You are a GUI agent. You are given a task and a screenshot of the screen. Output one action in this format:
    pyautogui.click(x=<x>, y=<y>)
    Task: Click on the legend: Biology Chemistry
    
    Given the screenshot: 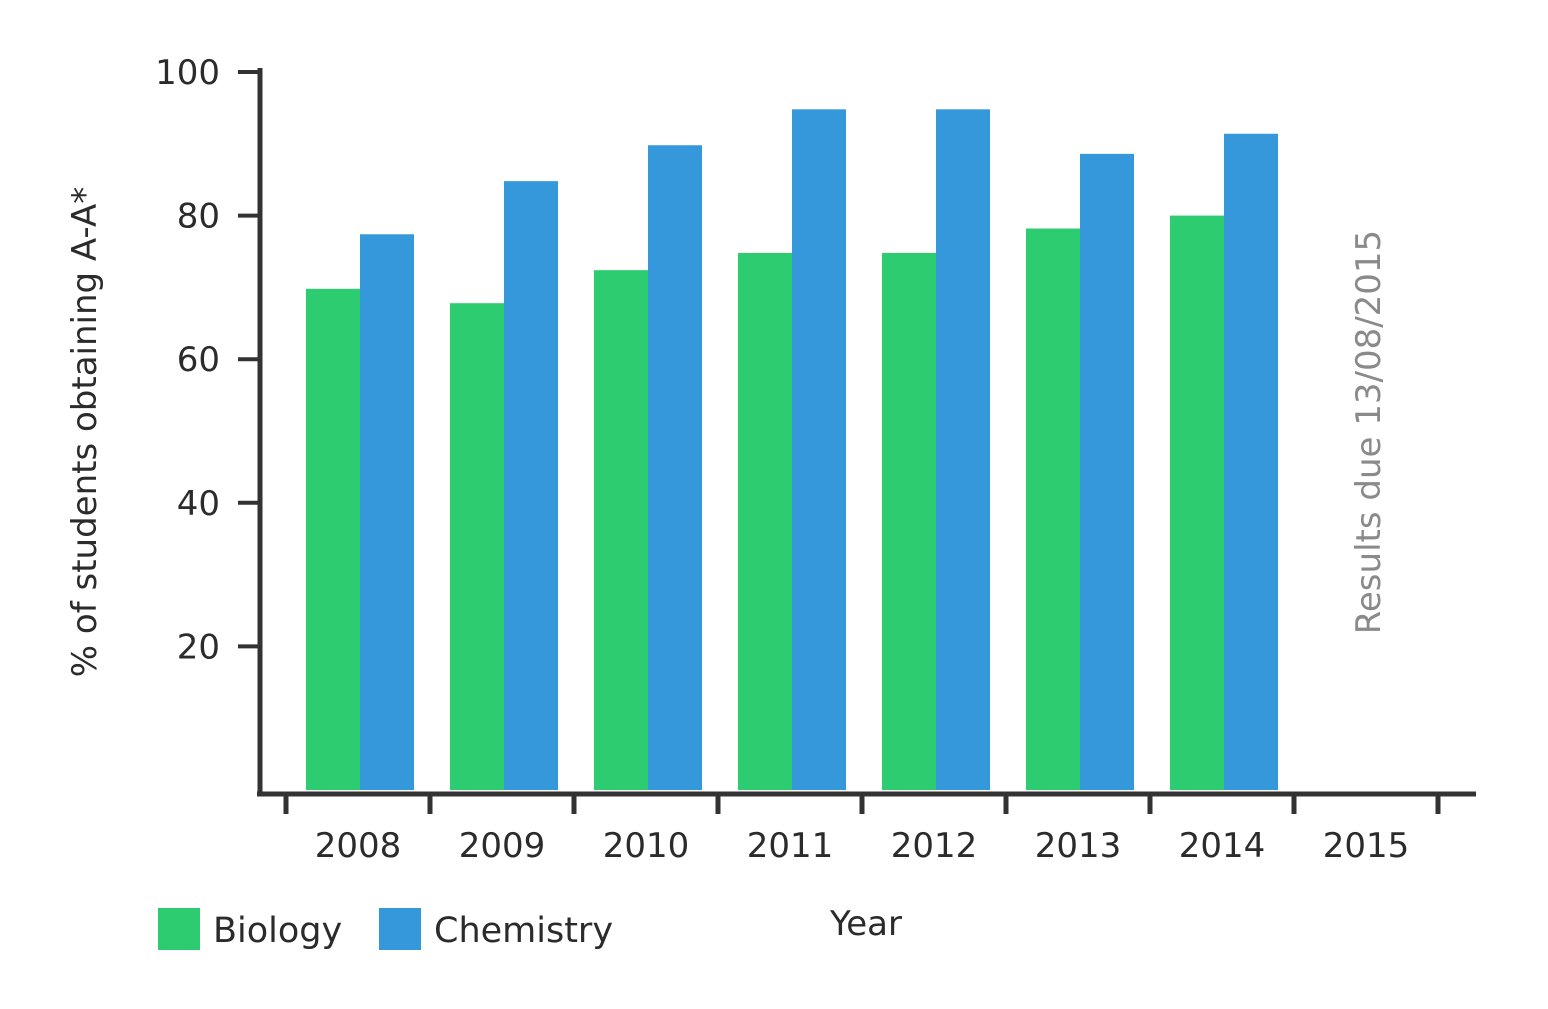 What is the action you would take?
    pyautogui.click(x=385, y=929)
    